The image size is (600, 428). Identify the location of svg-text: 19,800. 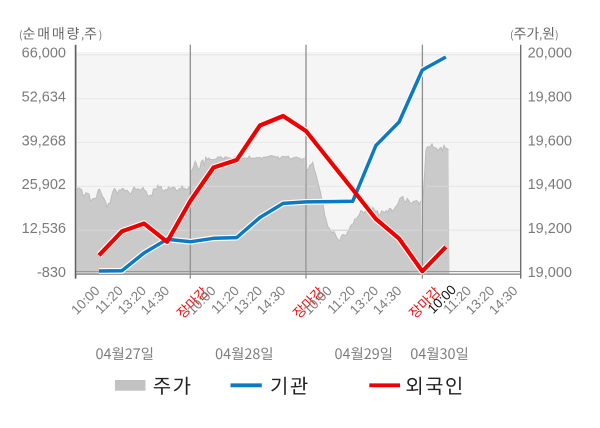
(550, 97).